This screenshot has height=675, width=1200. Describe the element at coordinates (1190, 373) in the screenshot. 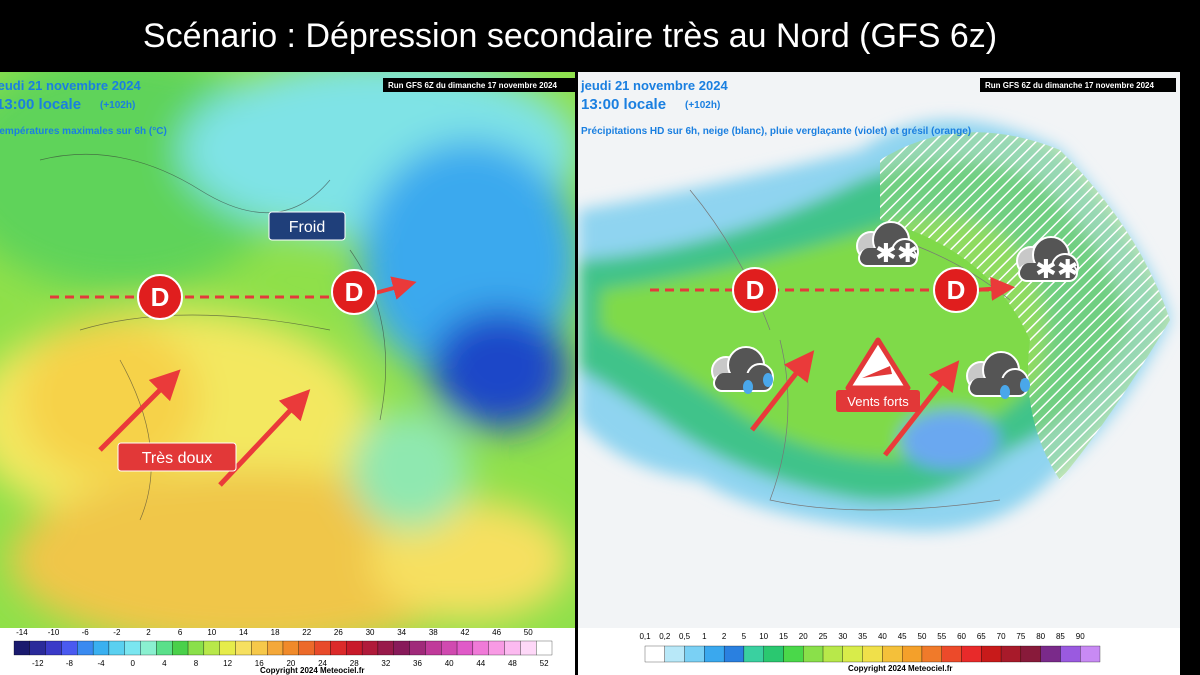

I see `side-band` at that location.